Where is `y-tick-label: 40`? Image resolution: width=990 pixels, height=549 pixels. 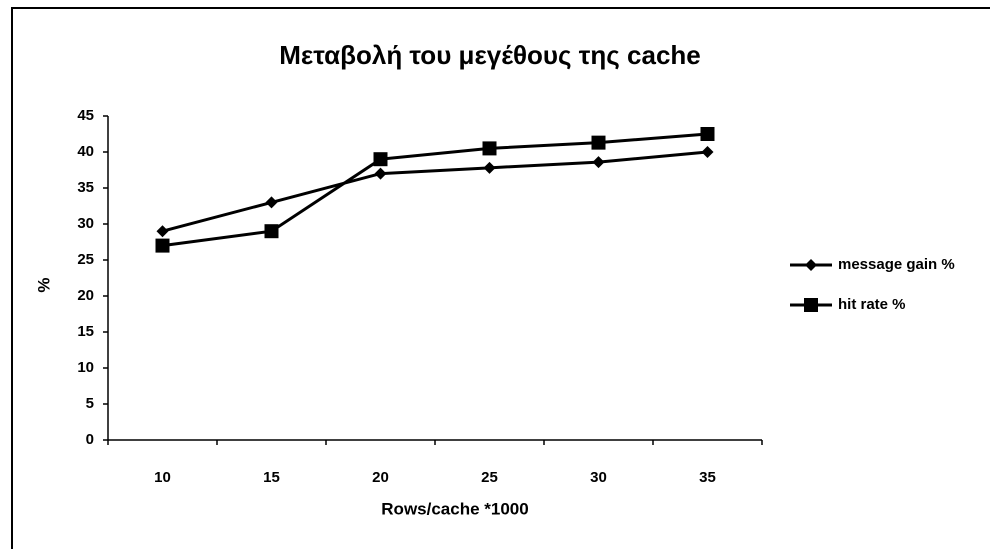
y-tick-label: 40 is located at coordinates (85, 151).